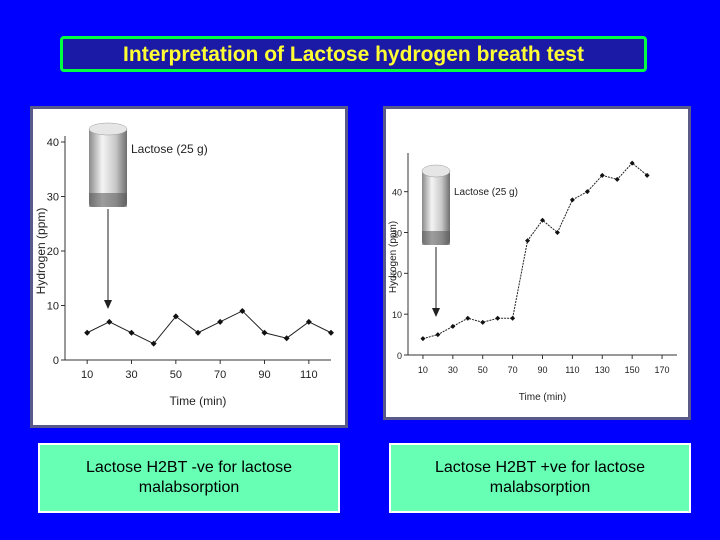 This screenshot has width=720, height=540. Describe the element at coordinates (542, 397) in the screenshot. I see `right-x-axis-title: Time (min)` at that location.